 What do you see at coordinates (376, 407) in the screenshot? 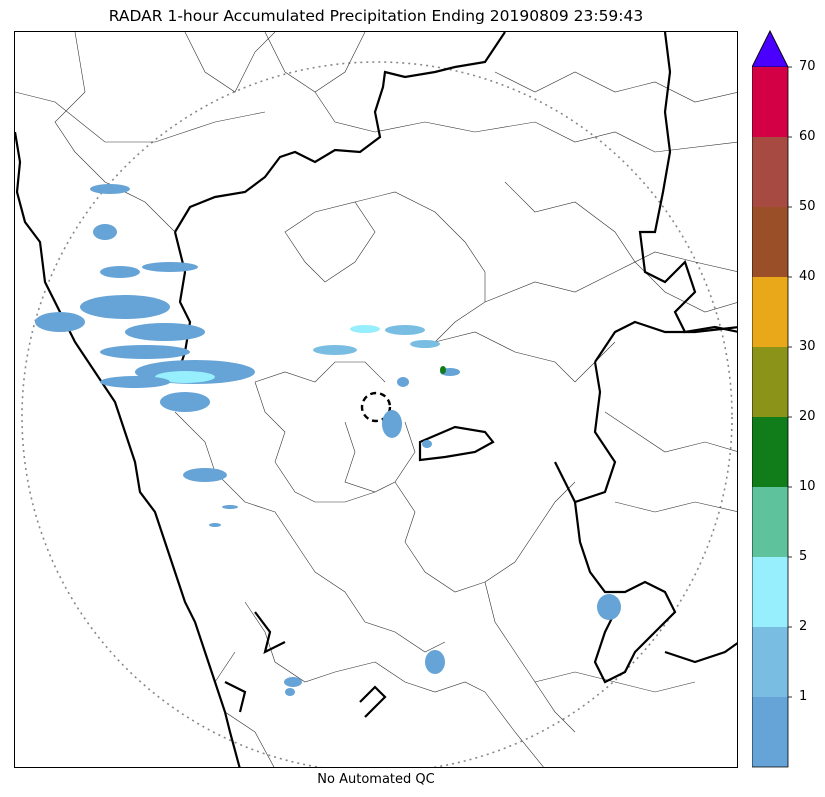
I see `radar-site-marker` at bounding box center [376, 407].